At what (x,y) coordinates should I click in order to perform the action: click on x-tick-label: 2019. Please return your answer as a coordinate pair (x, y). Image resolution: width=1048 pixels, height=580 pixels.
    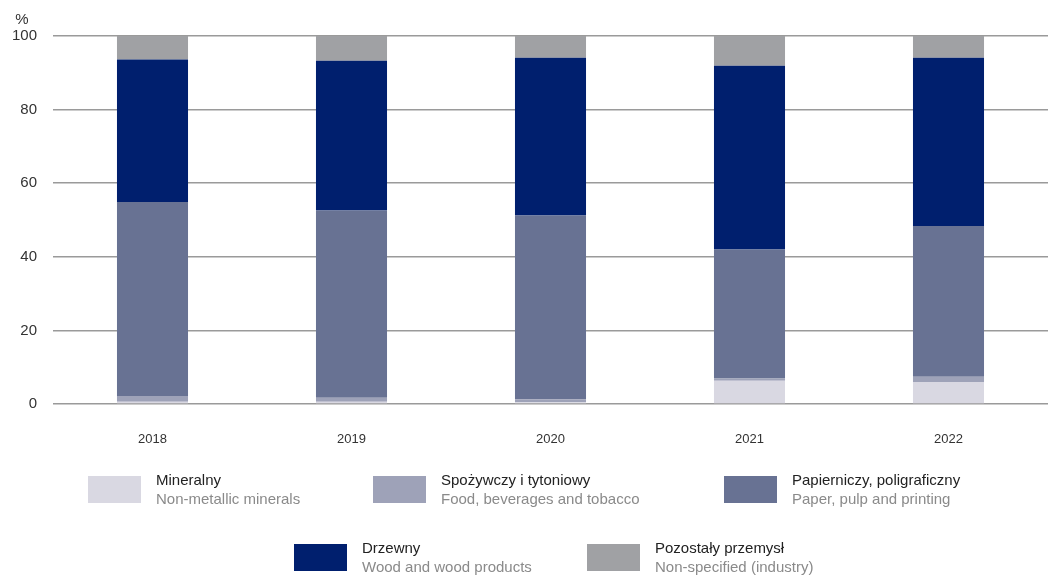
    Looking at the image, I should click on (351, 439).